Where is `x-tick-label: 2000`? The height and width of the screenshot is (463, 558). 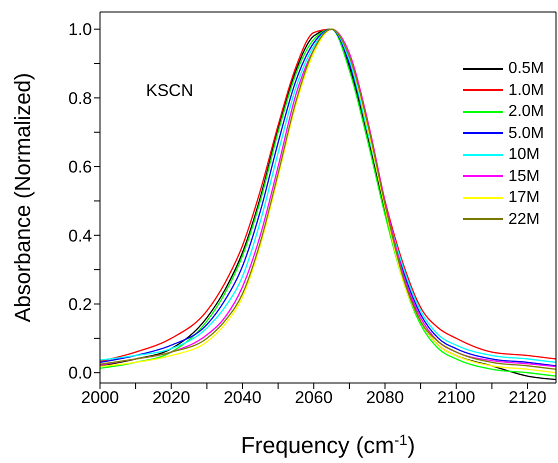 x-tick-label: 2000 is located at coordinates (100, 398).